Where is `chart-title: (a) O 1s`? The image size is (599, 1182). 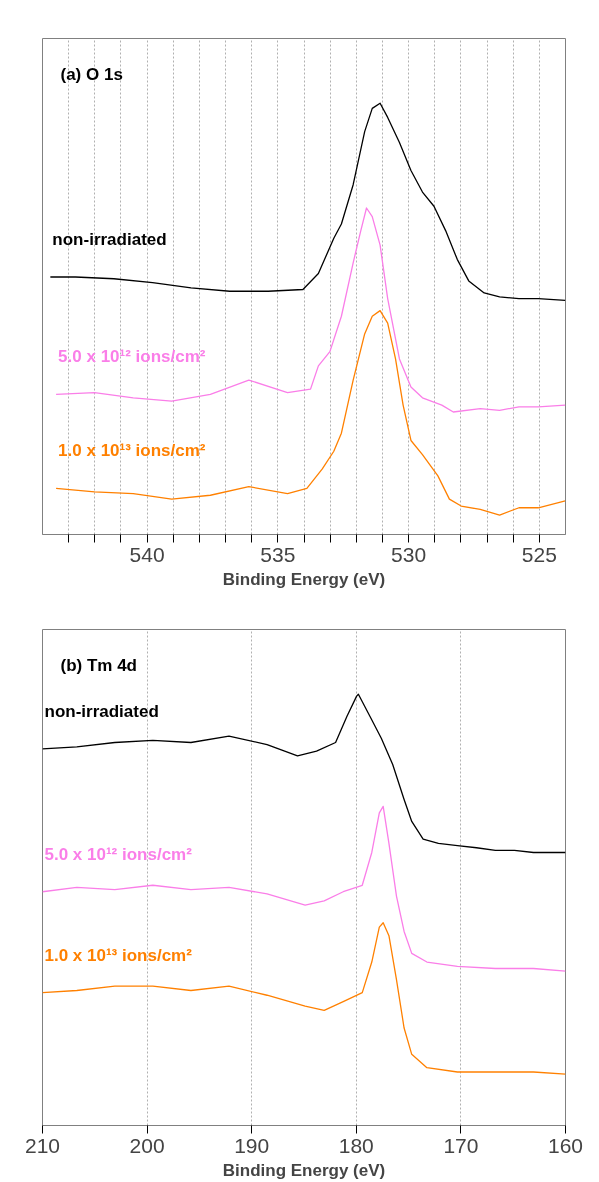 chart-title: (a) O 1s is located at coordinates (91, 74).